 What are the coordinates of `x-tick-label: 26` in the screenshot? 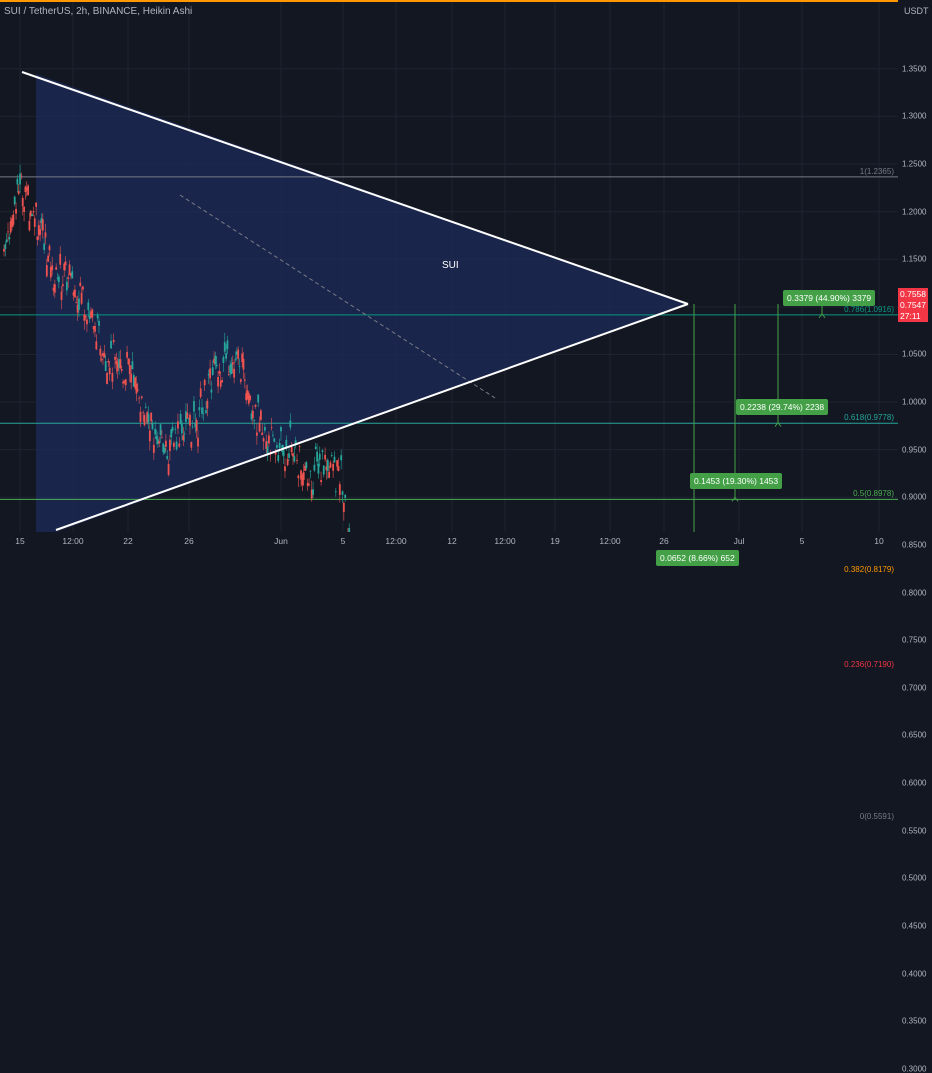 It's located at (664, 541).